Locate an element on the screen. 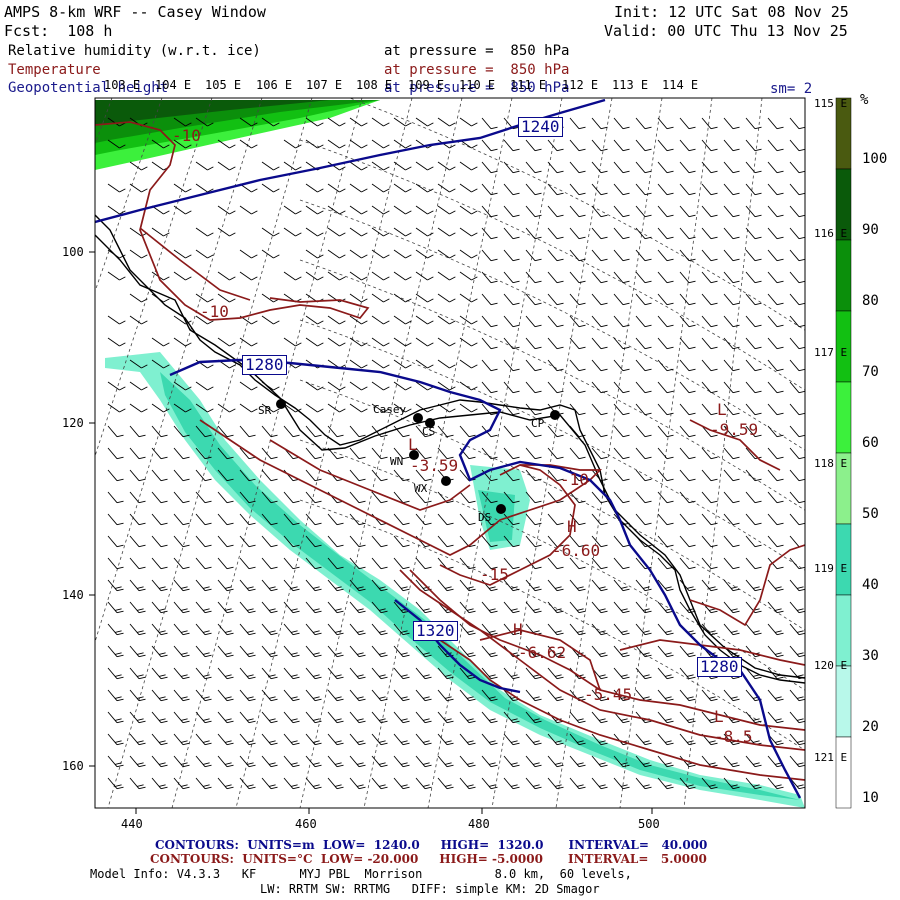 The height and width of the screenshot is (900, 900). temp-high-a: H is located at coordinates (572, 526).